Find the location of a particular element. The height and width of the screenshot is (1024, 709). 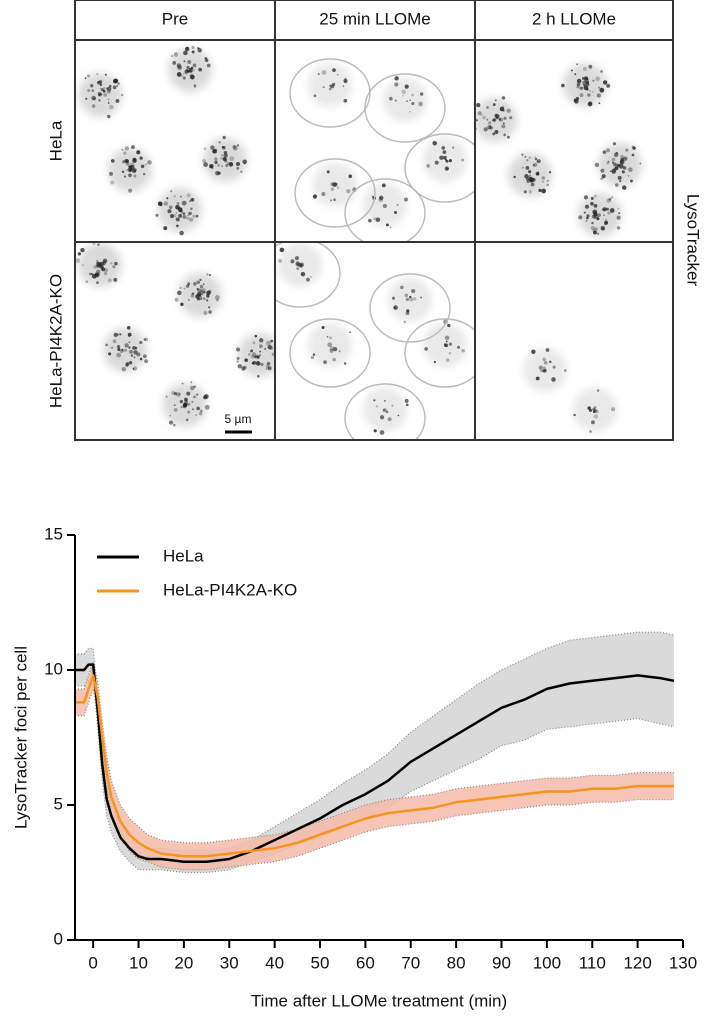

image-content is located at coordinates (382, 150).